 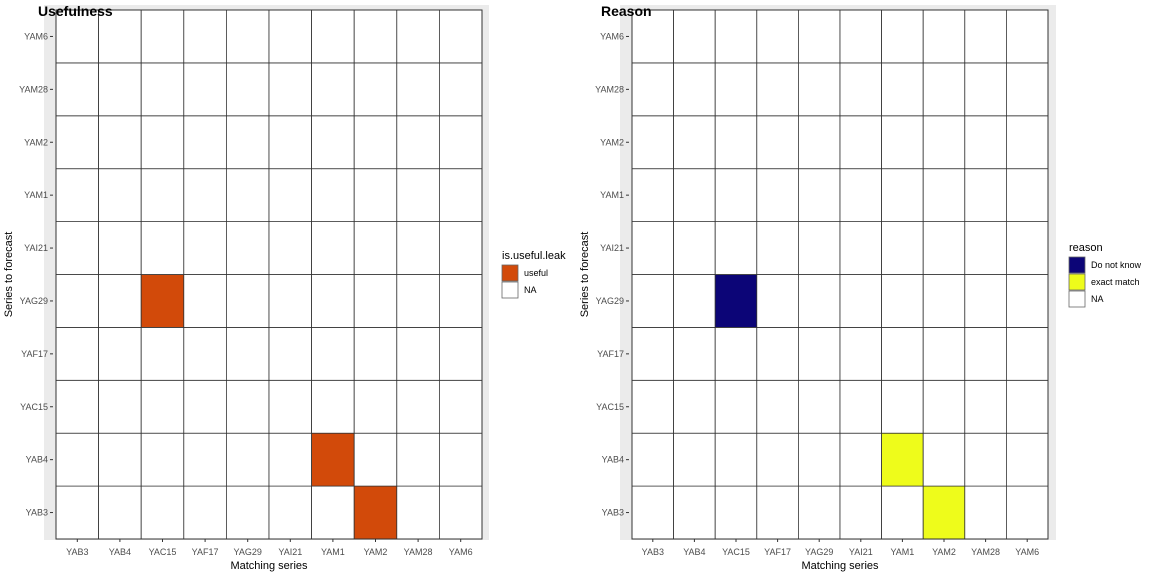 What do you see at coordinates (610, 301) in the screenshot?
I see `y-tick-label: YAG29` at bounding box center [610, 301].